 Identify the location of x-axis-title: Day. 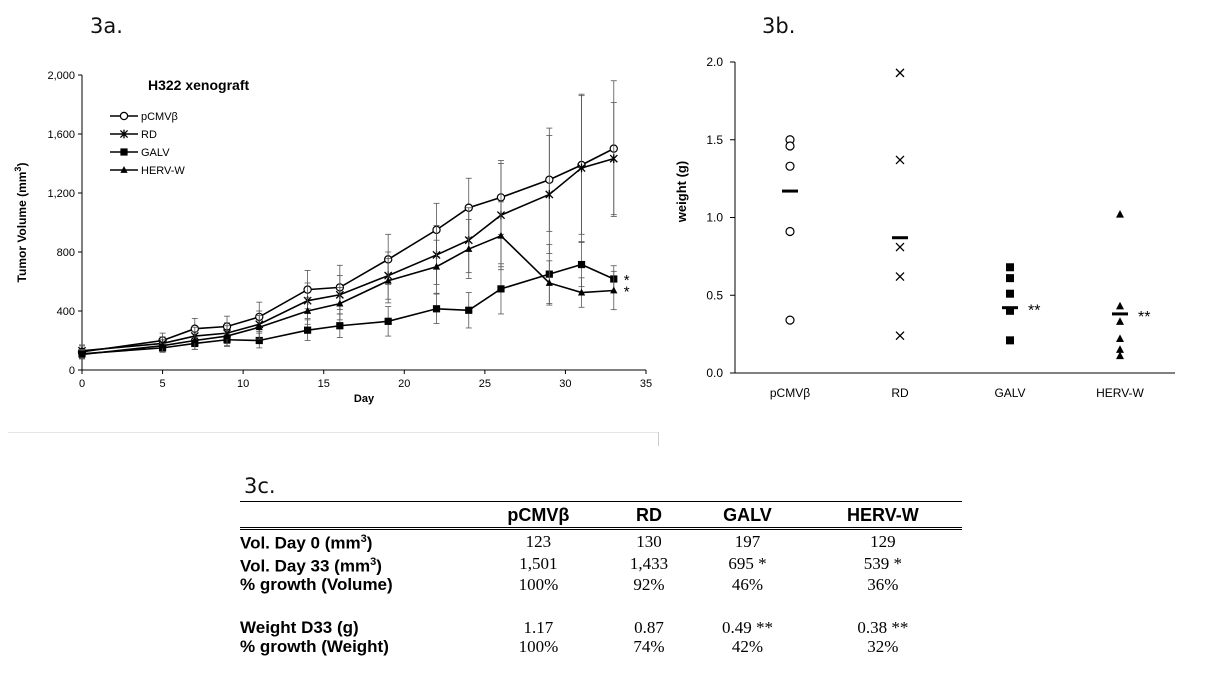
(364, 399).